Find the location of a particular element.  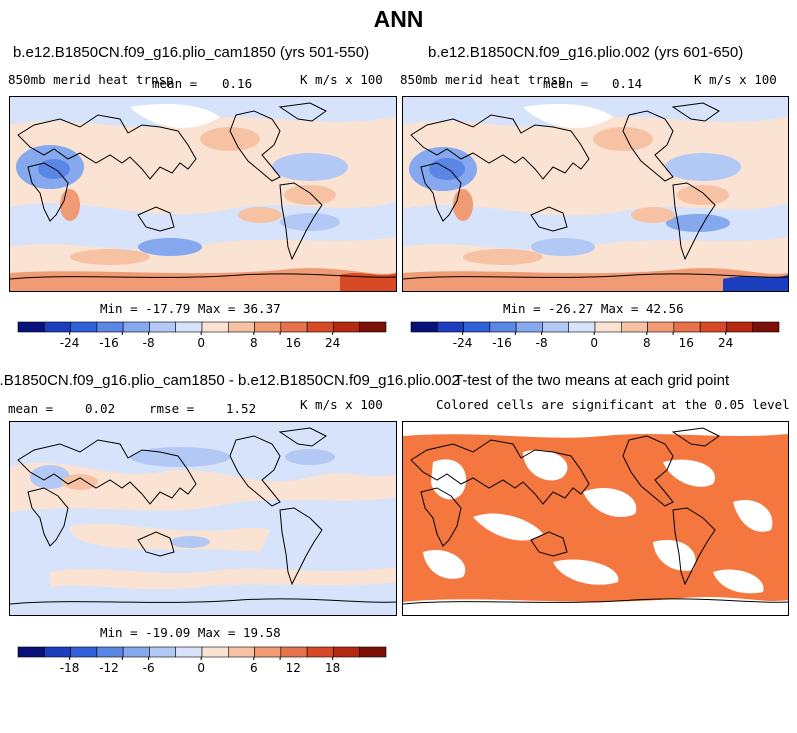

panel1-mean-value: 0.16 is located at coordinates (237, 83).